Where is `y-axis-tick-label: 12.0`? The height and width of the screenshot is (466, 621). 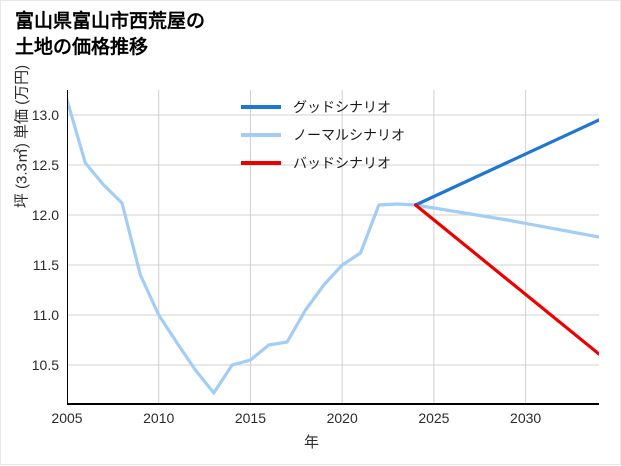
y-axis-tick-label: 12.0 is located at coordinates (45, 215).